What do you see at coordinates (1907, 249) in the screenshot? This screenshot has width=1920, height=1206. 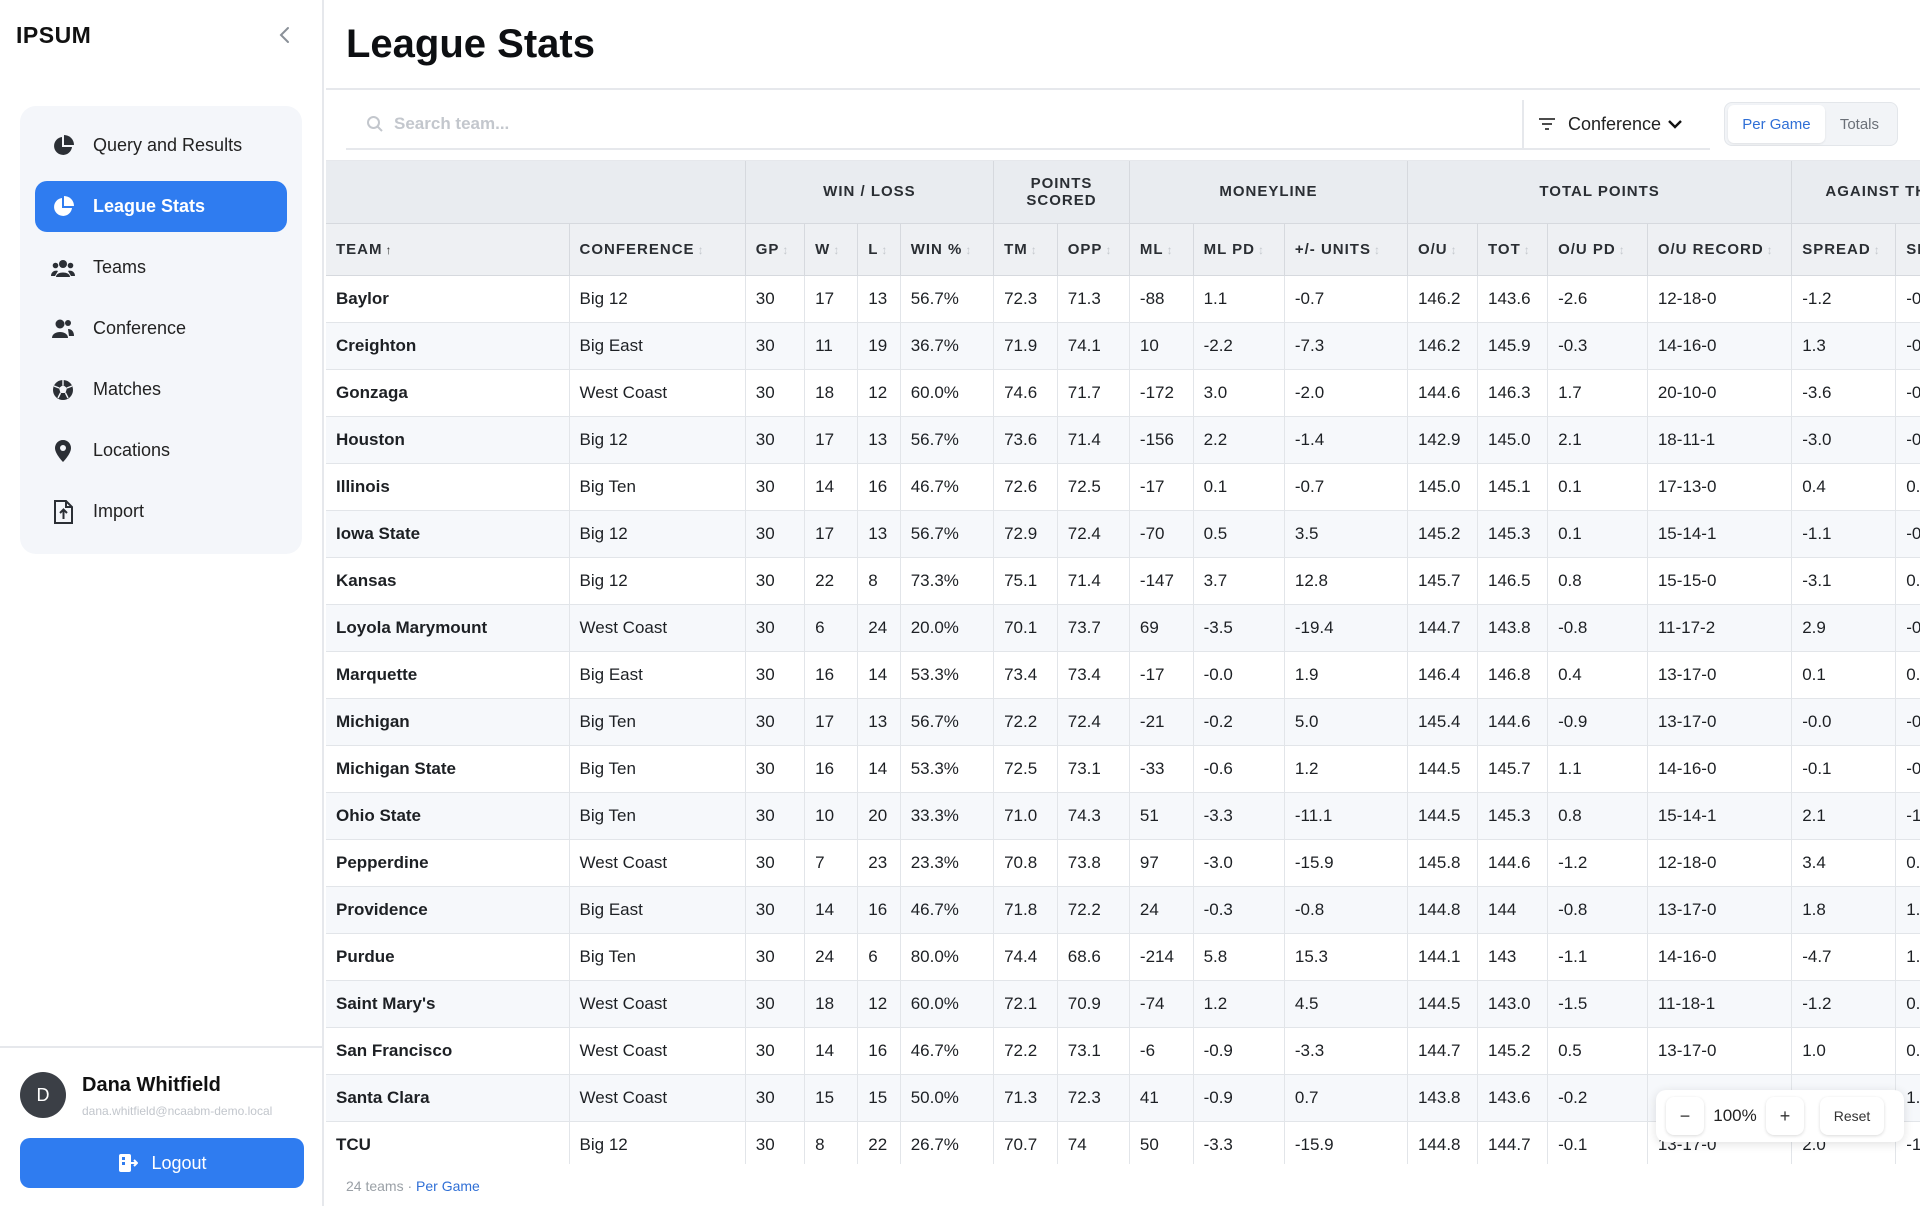 I see `column-header: SPREAD PD↕` at bounding box center [1907, 249].